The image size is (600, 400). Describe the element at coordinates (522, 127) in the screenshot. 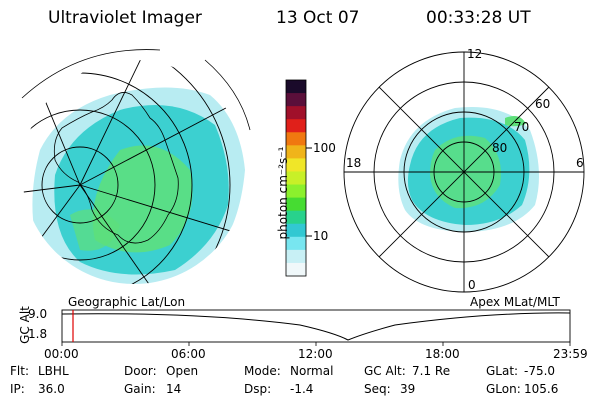

I see `mlat-label-70: 70` at that location.